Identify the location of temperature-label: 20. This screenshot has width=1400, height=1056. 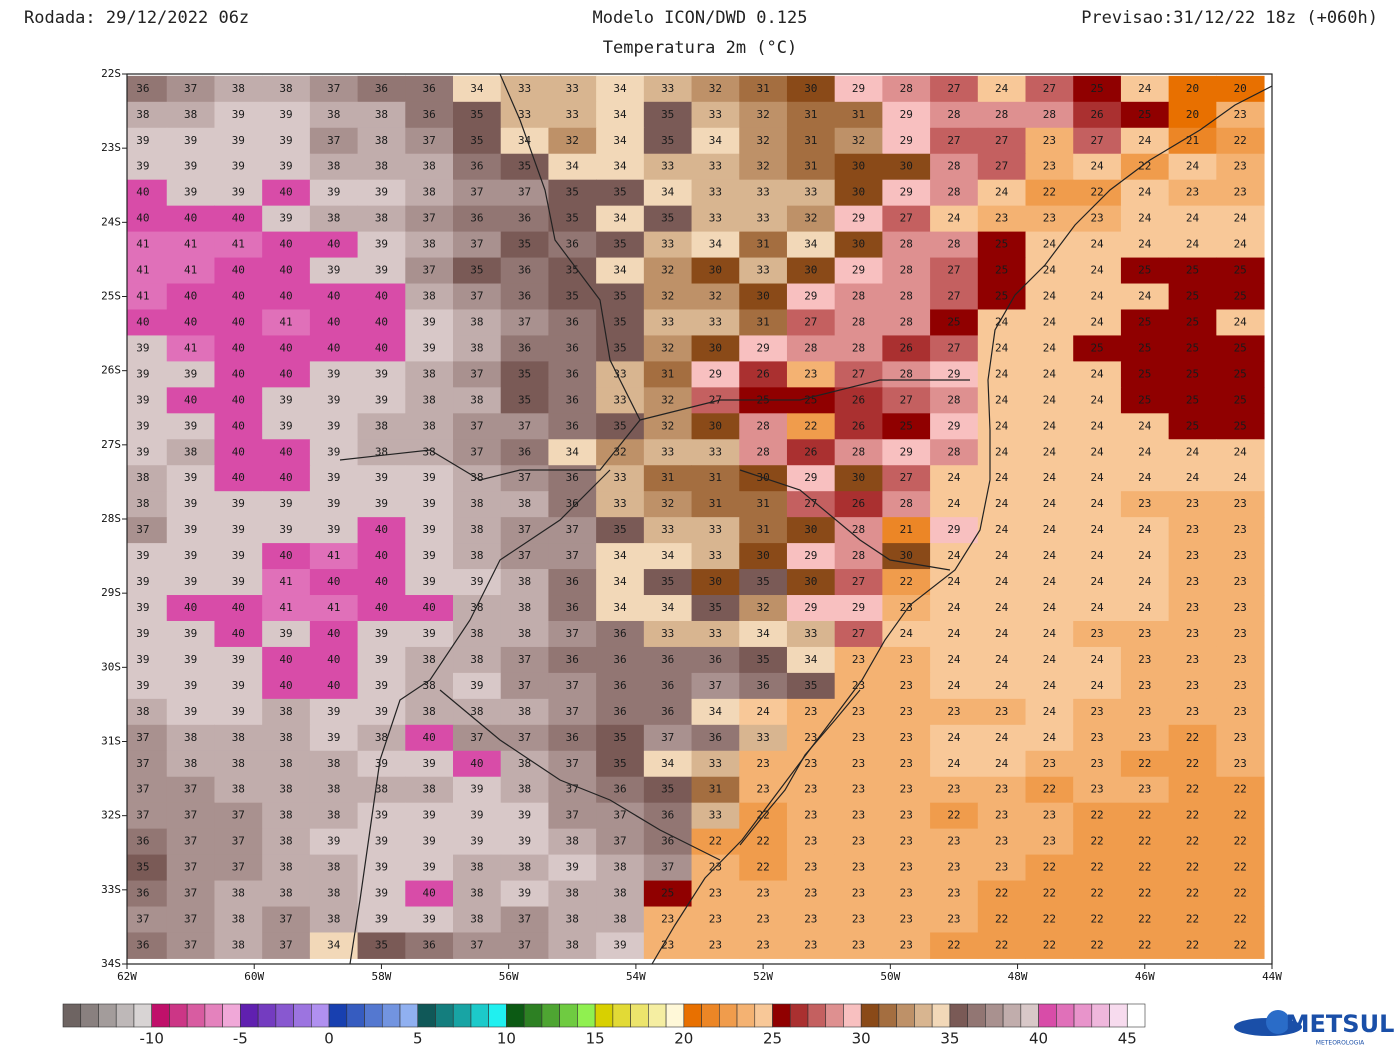
(1192, 88).